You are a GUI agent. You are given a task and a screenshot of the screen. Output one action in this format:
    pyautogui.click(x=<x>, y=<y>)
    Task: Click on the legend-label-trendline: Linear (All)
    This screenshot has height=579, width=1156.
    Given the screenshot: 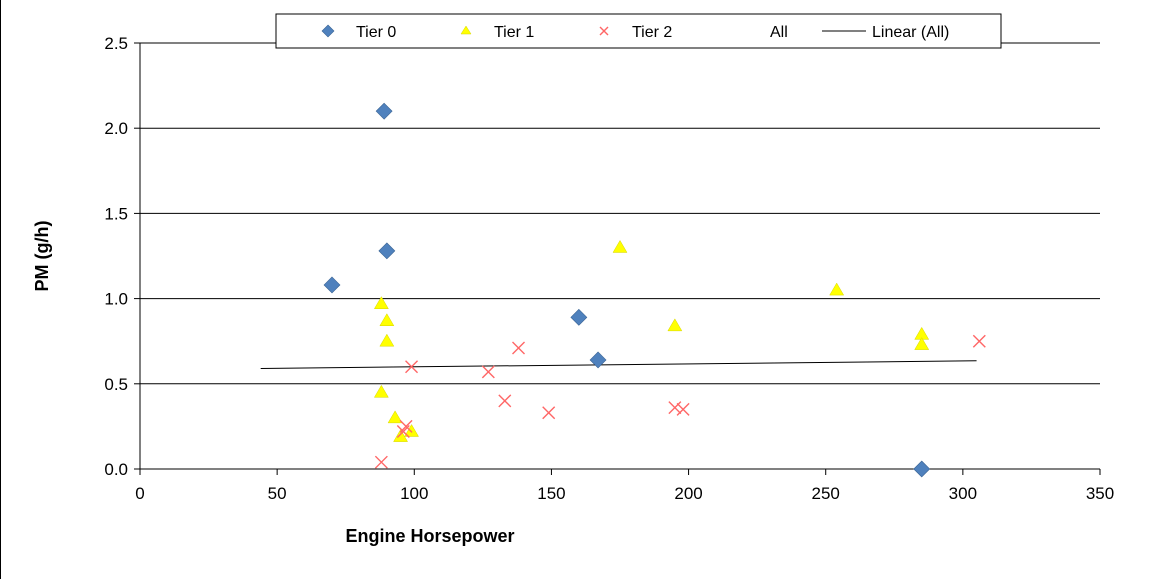 What is the action you would take?
    pyautogui.click(x=910, y=32)
    